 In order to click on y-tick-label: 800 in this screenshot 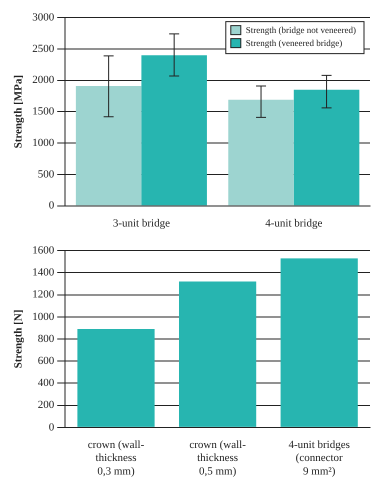, I will do `click(46, 338)`.